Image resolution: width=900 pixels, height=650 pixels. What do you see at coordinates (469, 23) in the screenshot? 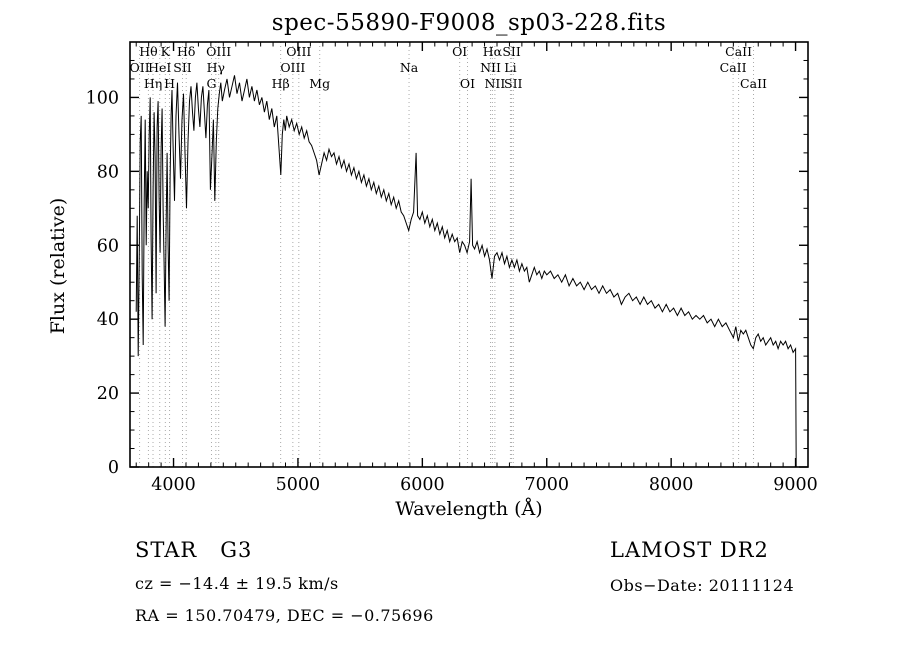
I see `plot-title: spec-55890-F9008_sp03-228.fits` at bounding box center [469, 23].